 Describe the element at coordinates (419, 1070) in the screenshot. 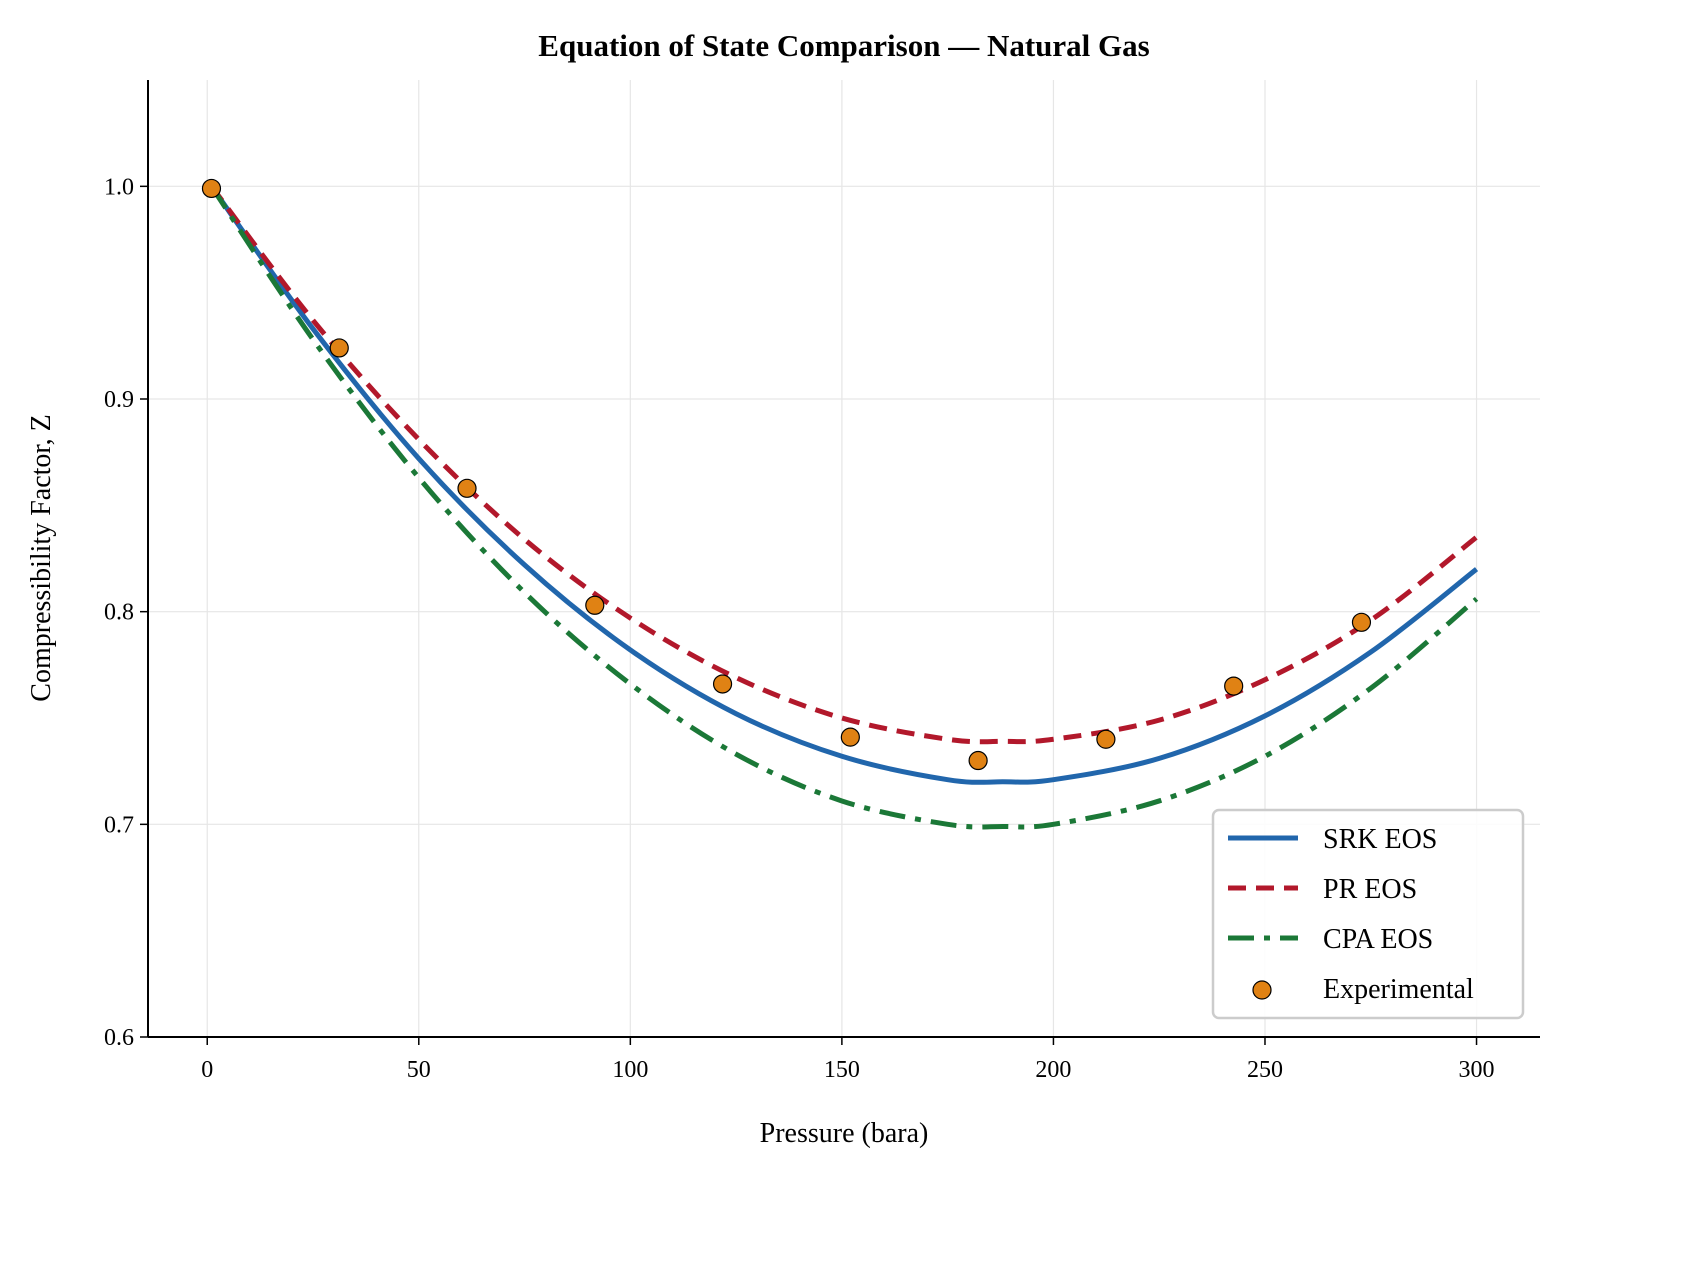

I see `x-tick-label: 50` at that location.